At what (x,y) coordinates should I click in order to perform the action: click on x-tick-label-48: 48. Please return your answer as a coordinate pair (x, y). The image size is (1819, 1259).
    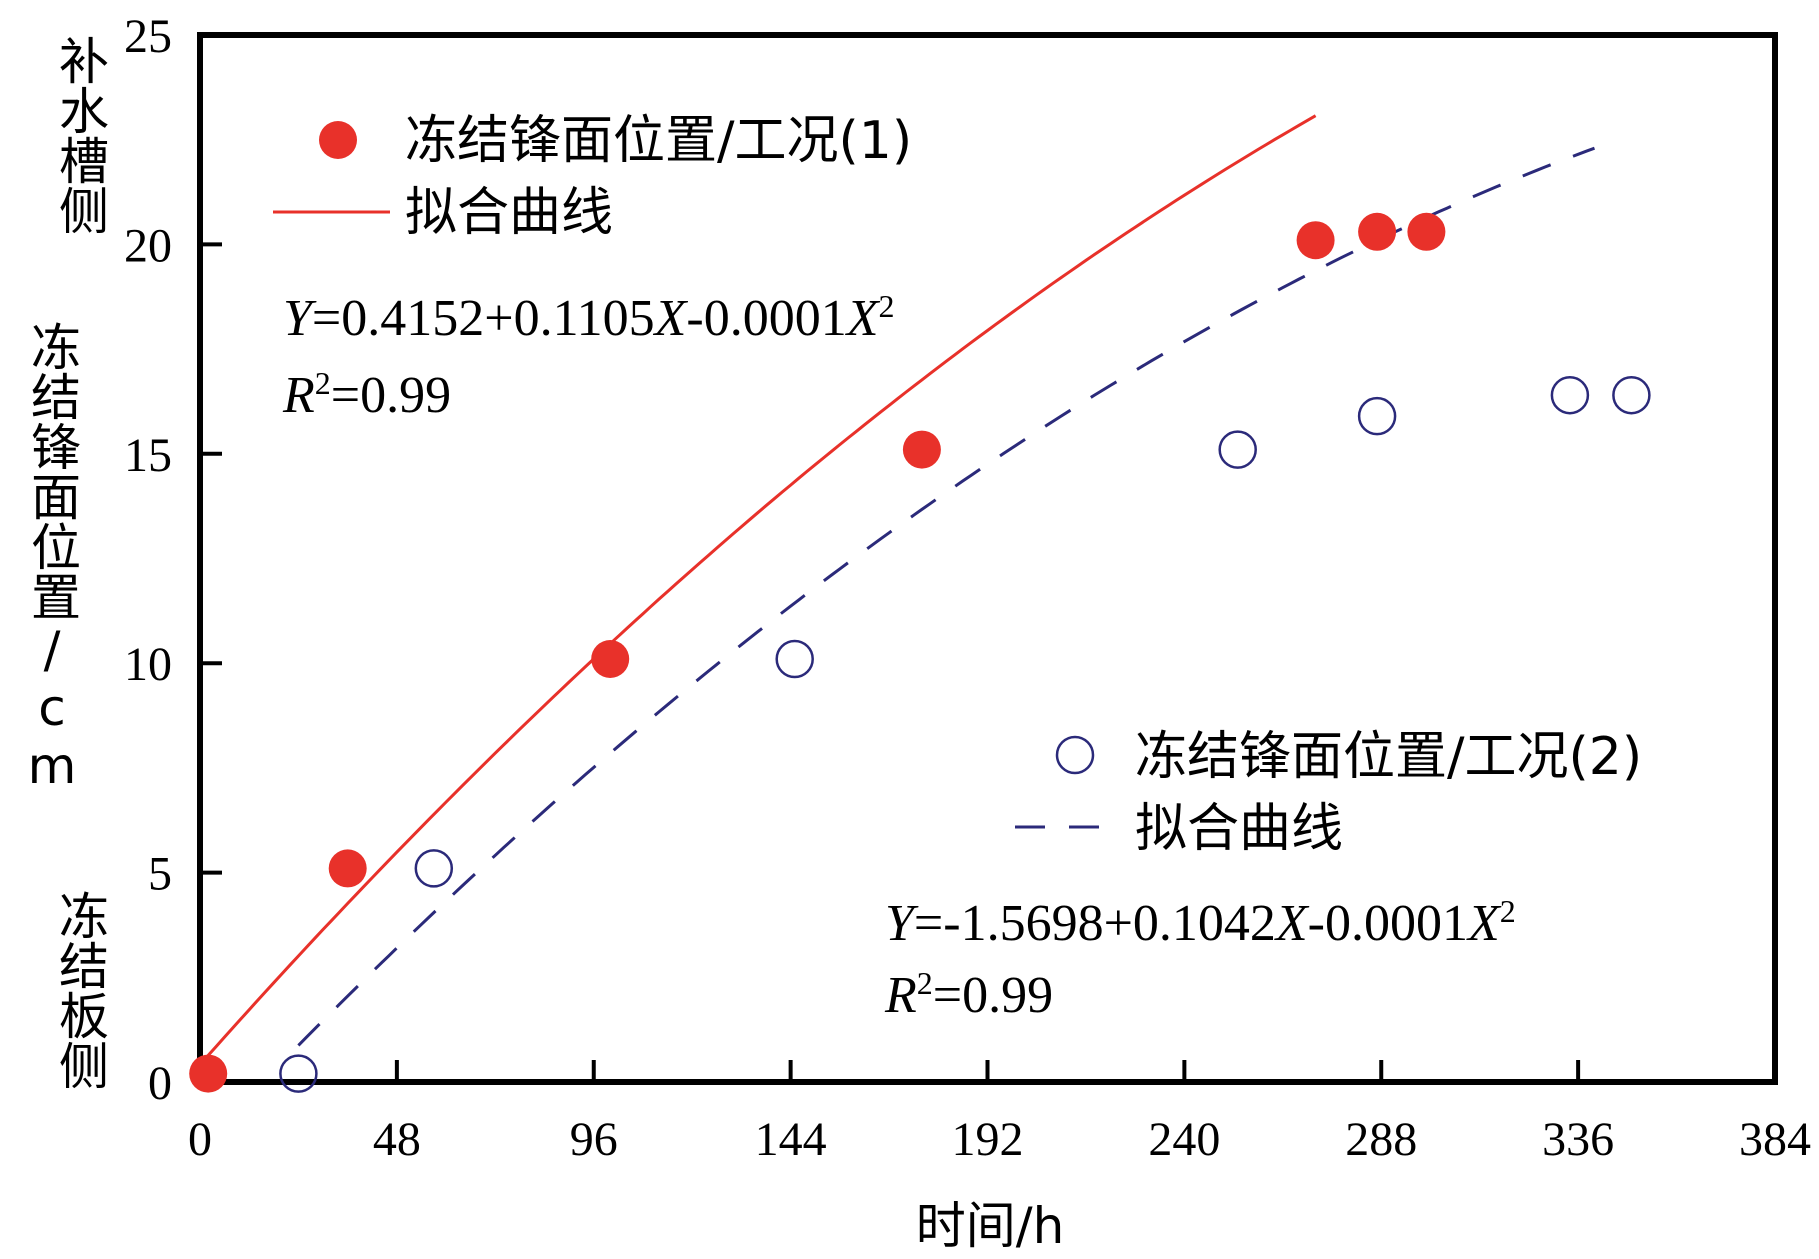
    Looking at the image, I should click on (397, 1139).